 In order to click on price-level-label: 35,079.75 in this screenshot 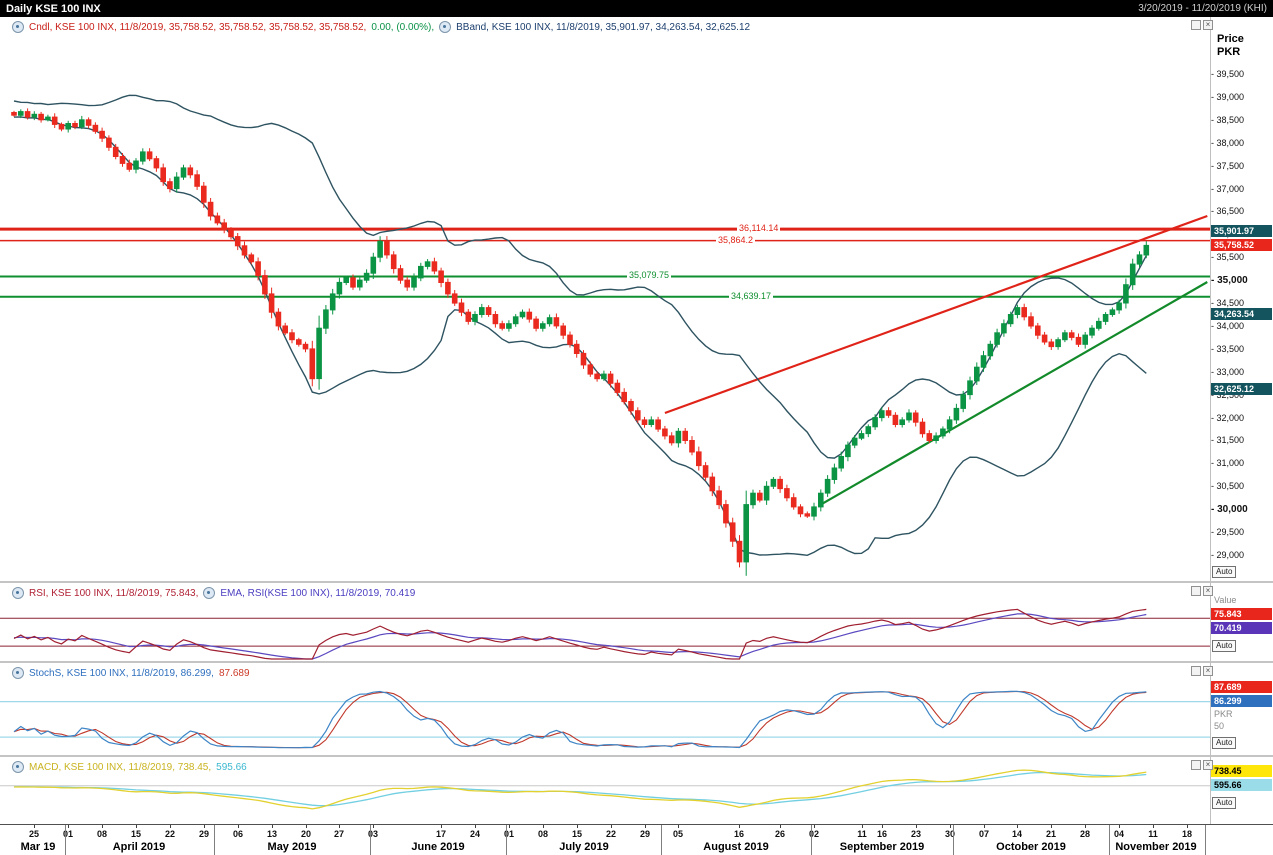, I will do `click(649, 275)`.